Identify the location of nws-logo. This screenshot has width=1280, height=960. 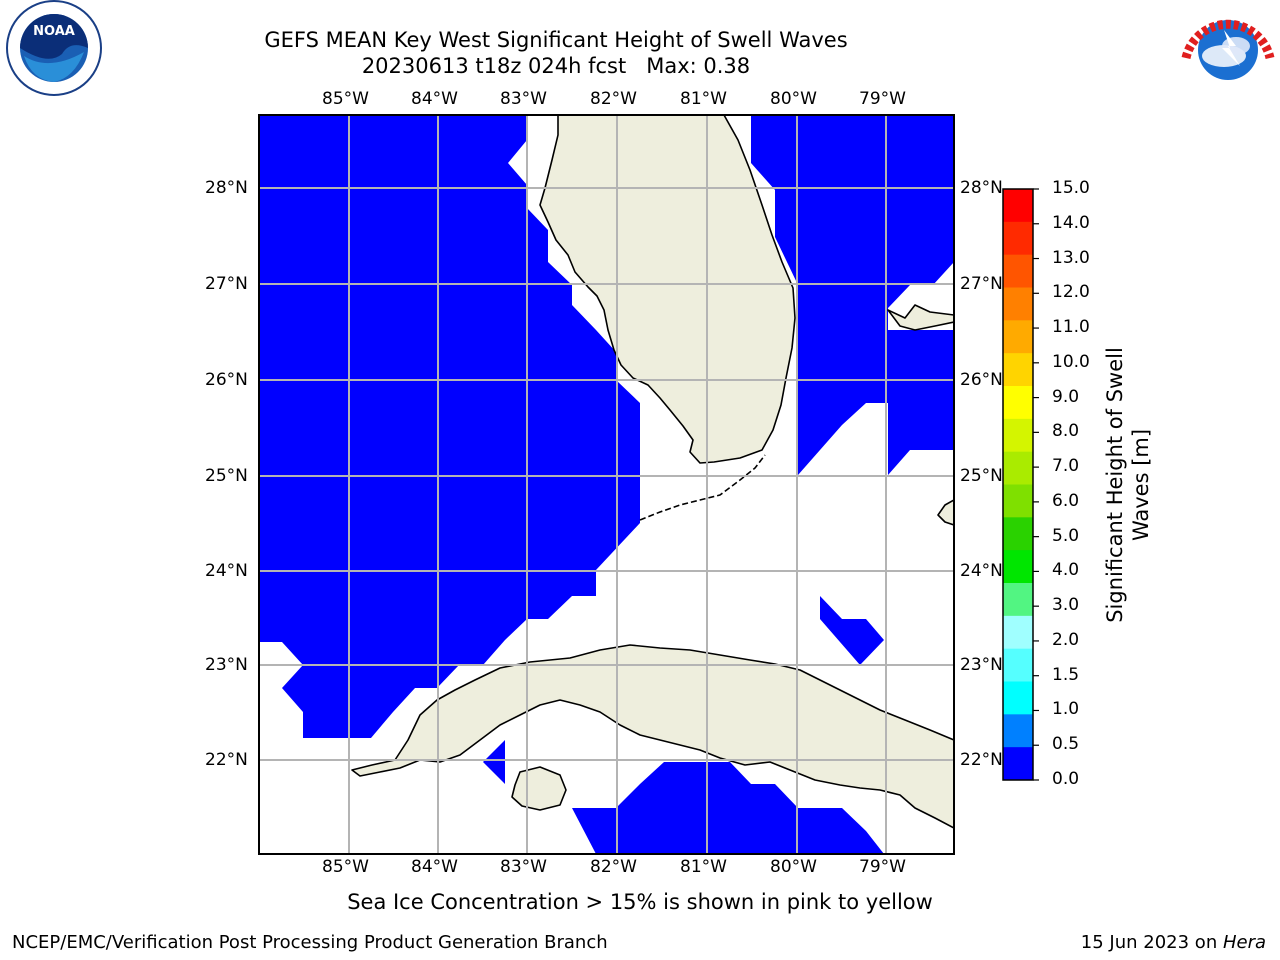
(1228, 50).